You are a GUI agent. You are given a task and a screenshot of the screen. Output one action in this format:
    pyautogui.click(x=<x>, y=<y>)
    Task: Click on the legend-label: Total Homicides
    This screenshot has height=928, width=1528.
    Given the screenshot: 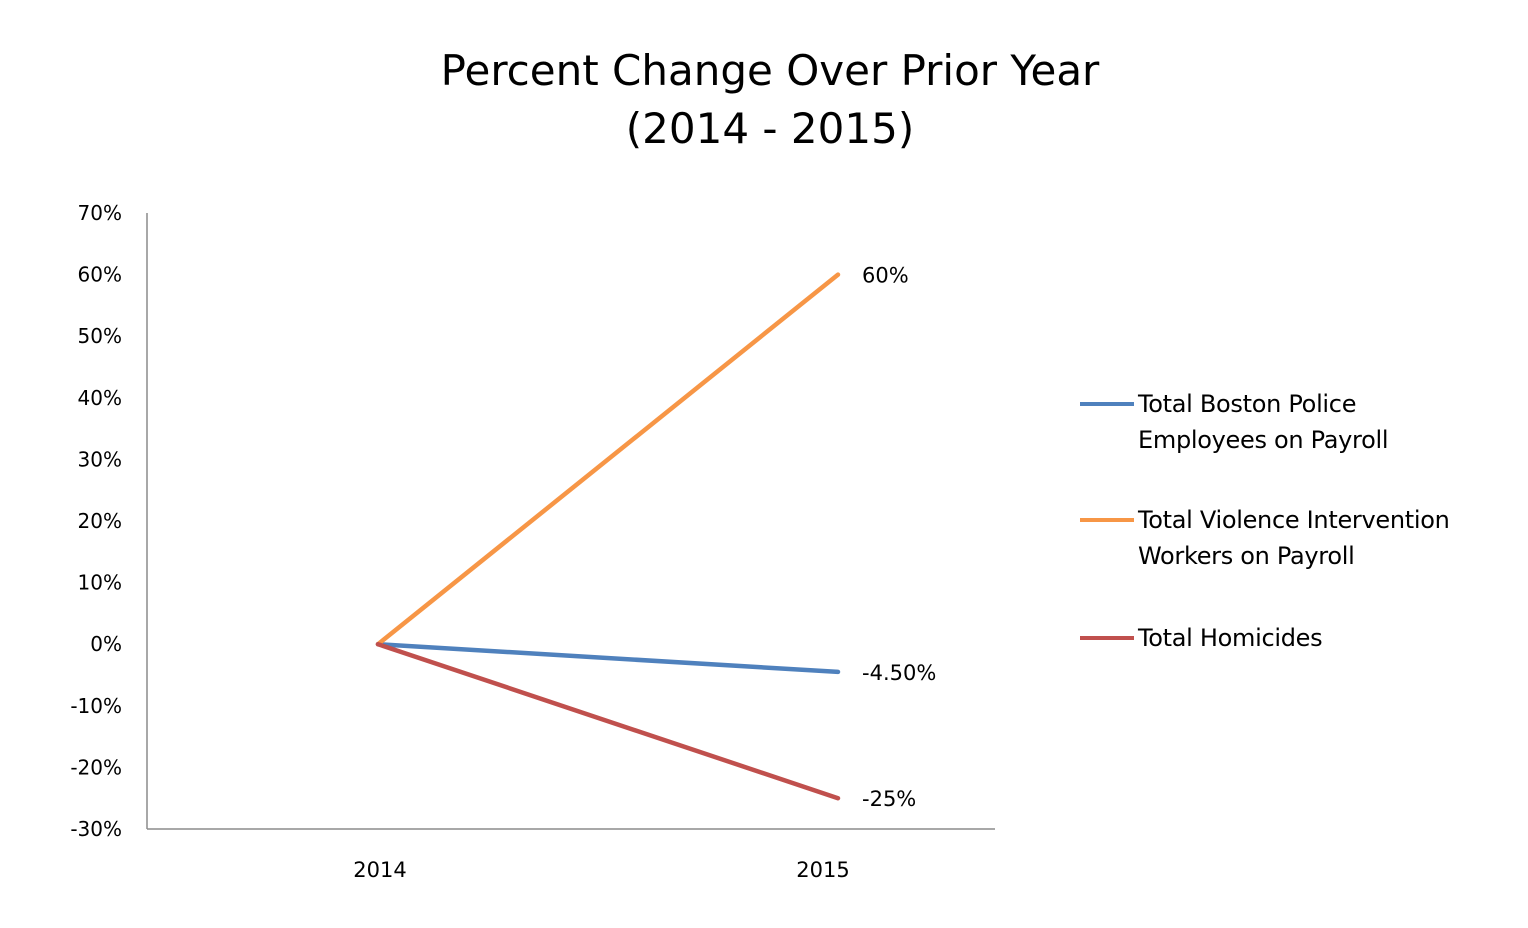 What is the action you would take?
    pyautogui.click(x=1328, y=638)
    